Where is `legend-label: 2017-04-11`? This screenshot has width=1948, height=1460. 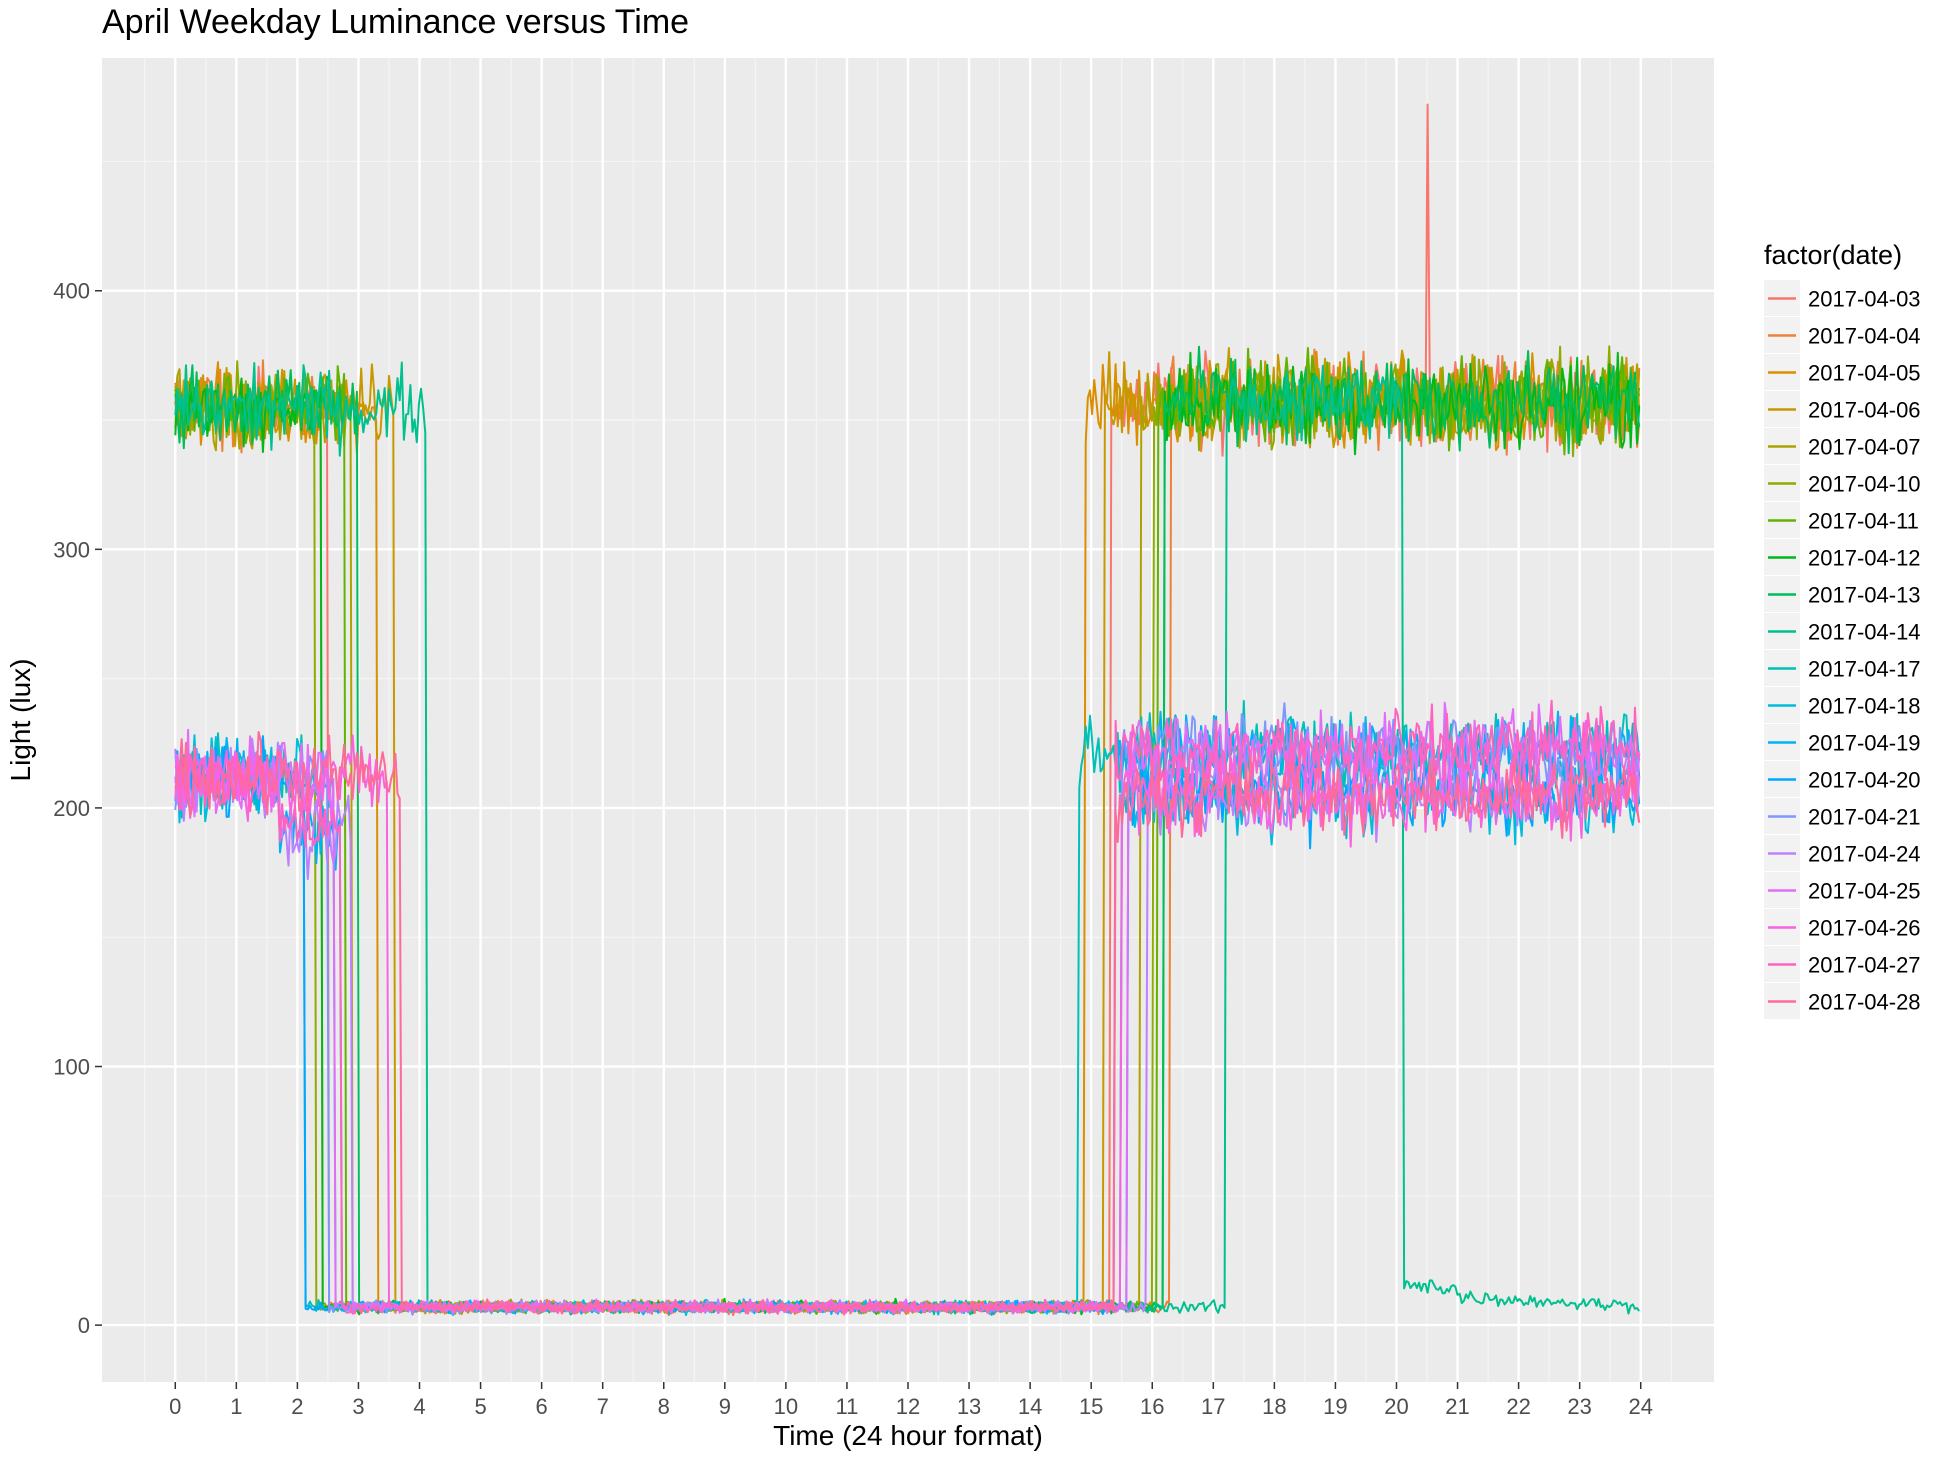 legend-label: 2017-04-11 is located at coordinates (1863, 521).